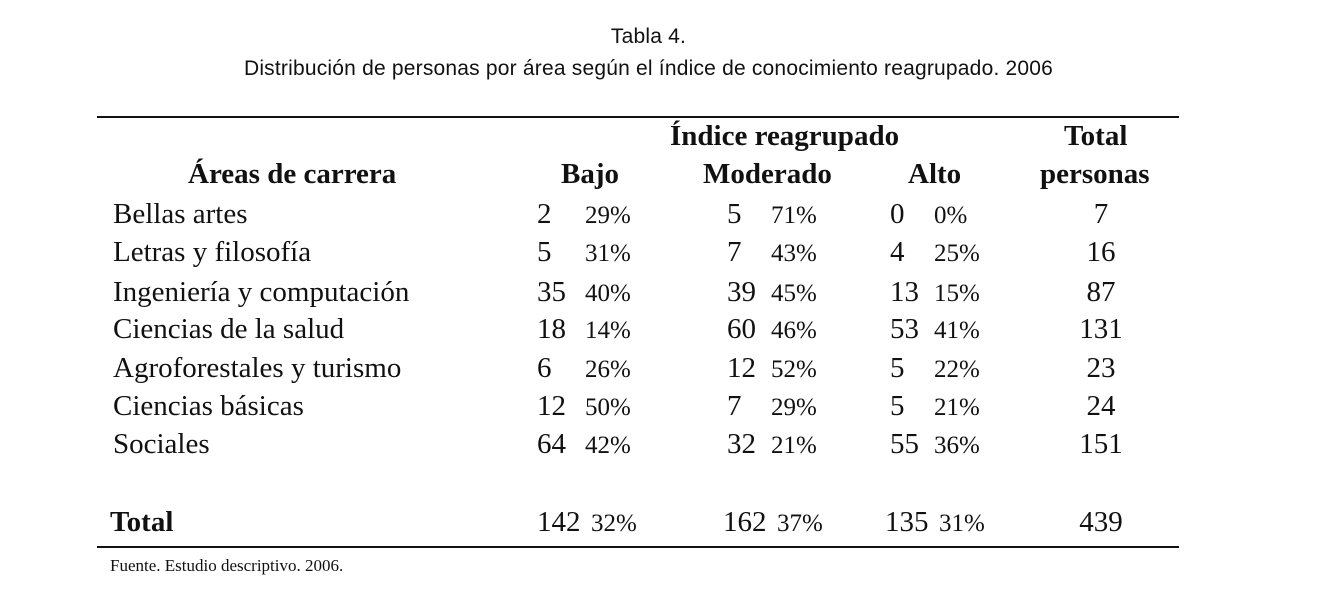  I want to click on moderado-count: 60, so click(741, 329).